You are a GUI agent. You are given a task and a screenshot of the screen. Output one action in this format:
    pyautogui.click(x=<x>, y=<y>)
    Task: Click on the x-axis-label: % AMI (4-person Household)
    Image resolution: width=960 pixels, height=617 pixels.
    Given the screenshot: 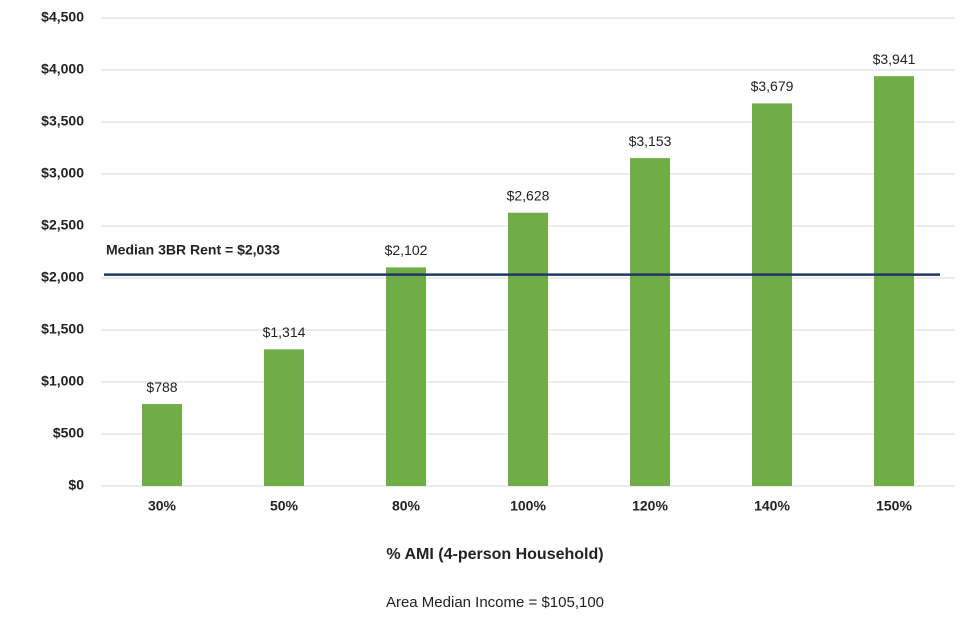 What is the action you would take?
    pyautogui.click(x=494, y=554)
    